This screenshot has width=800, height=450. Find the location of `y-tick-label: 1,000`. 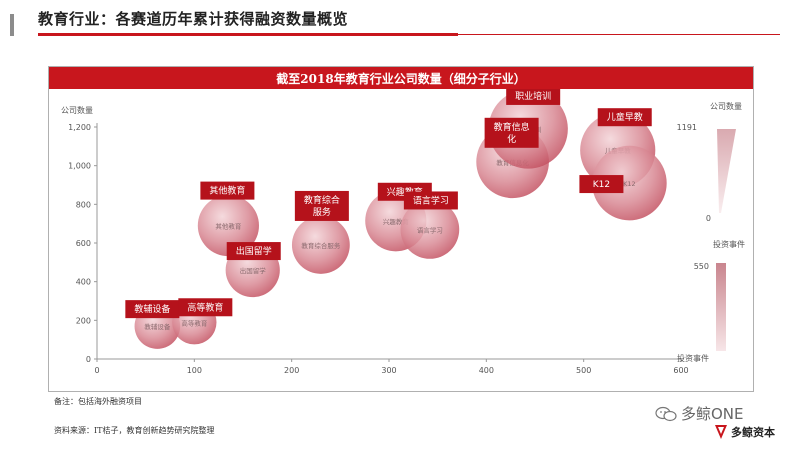

y-tick-label: 1,000 is located at coordinates (79, 166).